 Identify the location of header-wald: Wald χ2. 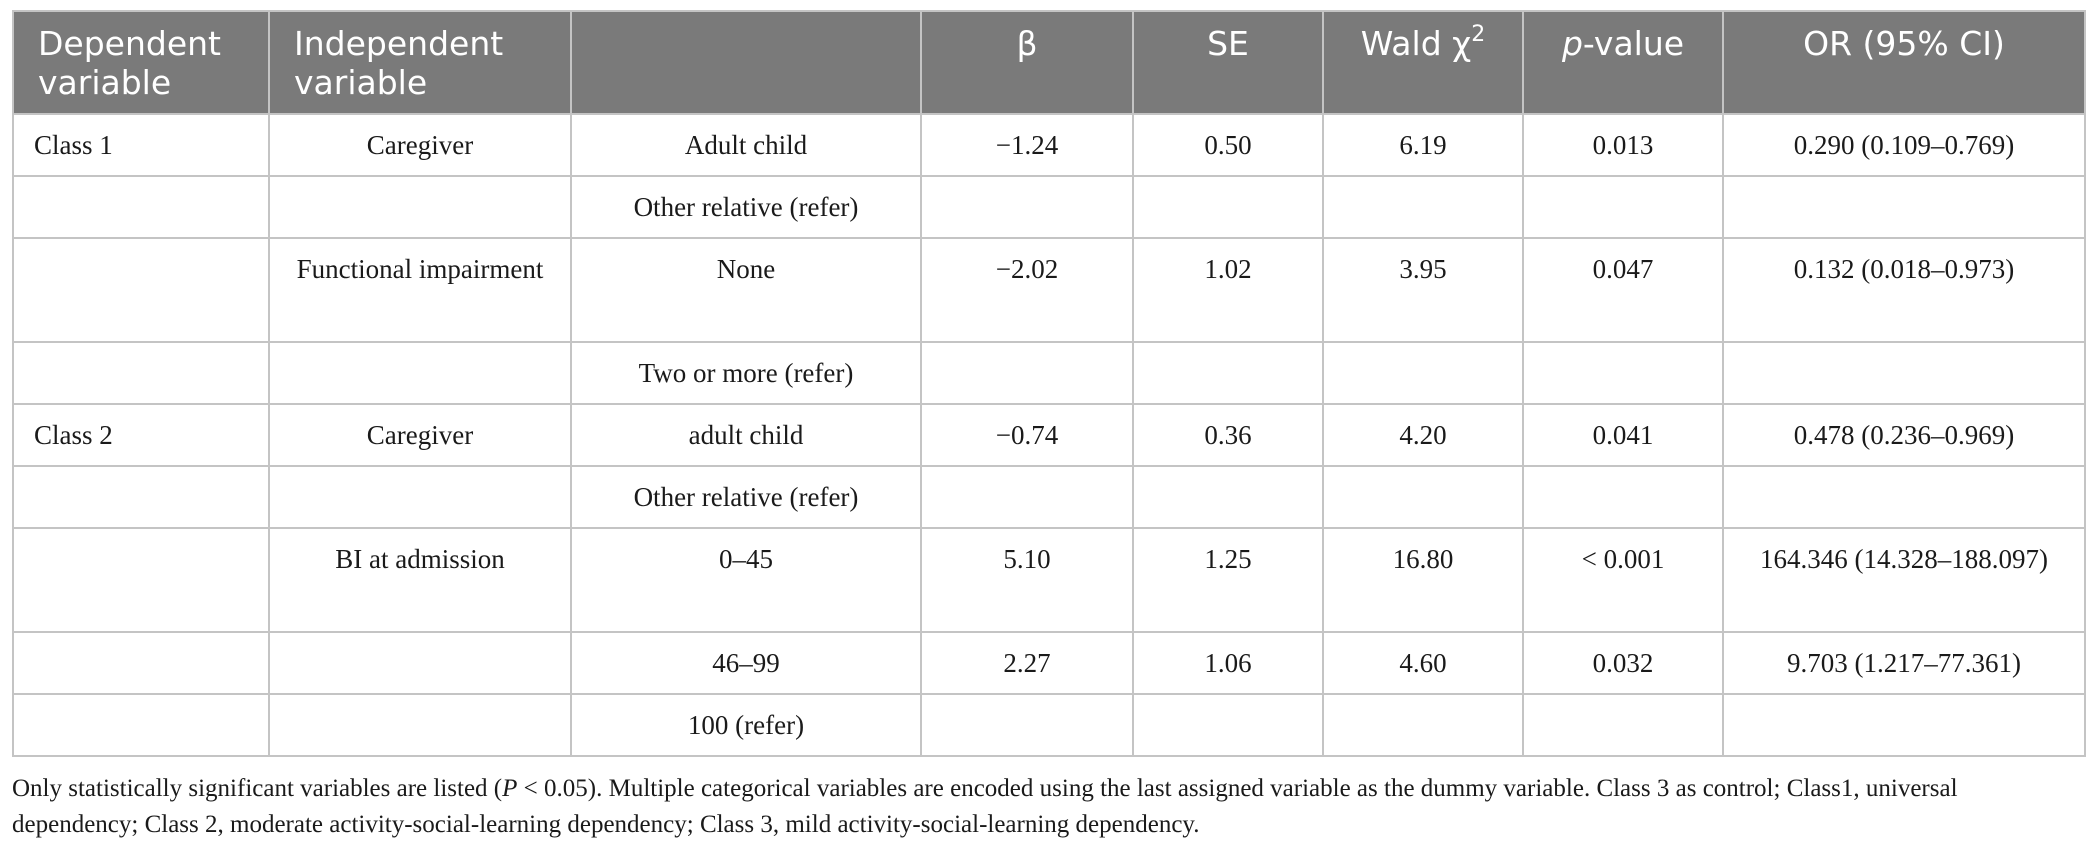
(1423, 62).